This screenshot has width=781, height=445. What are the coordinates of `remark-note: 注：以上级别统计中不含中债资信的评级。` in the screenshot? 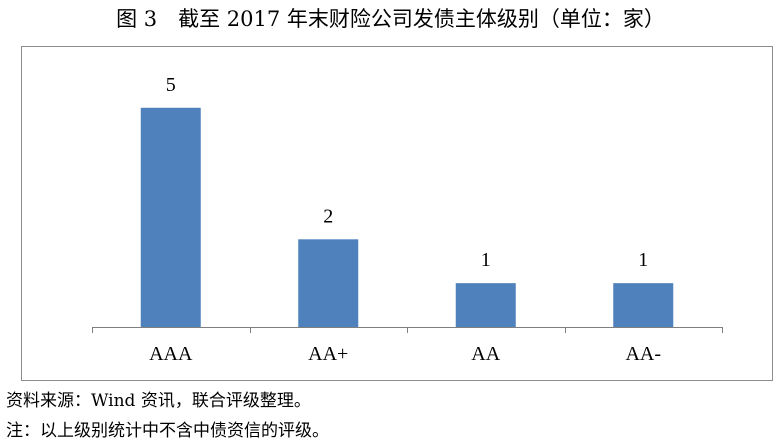 It's located at (167, 431).